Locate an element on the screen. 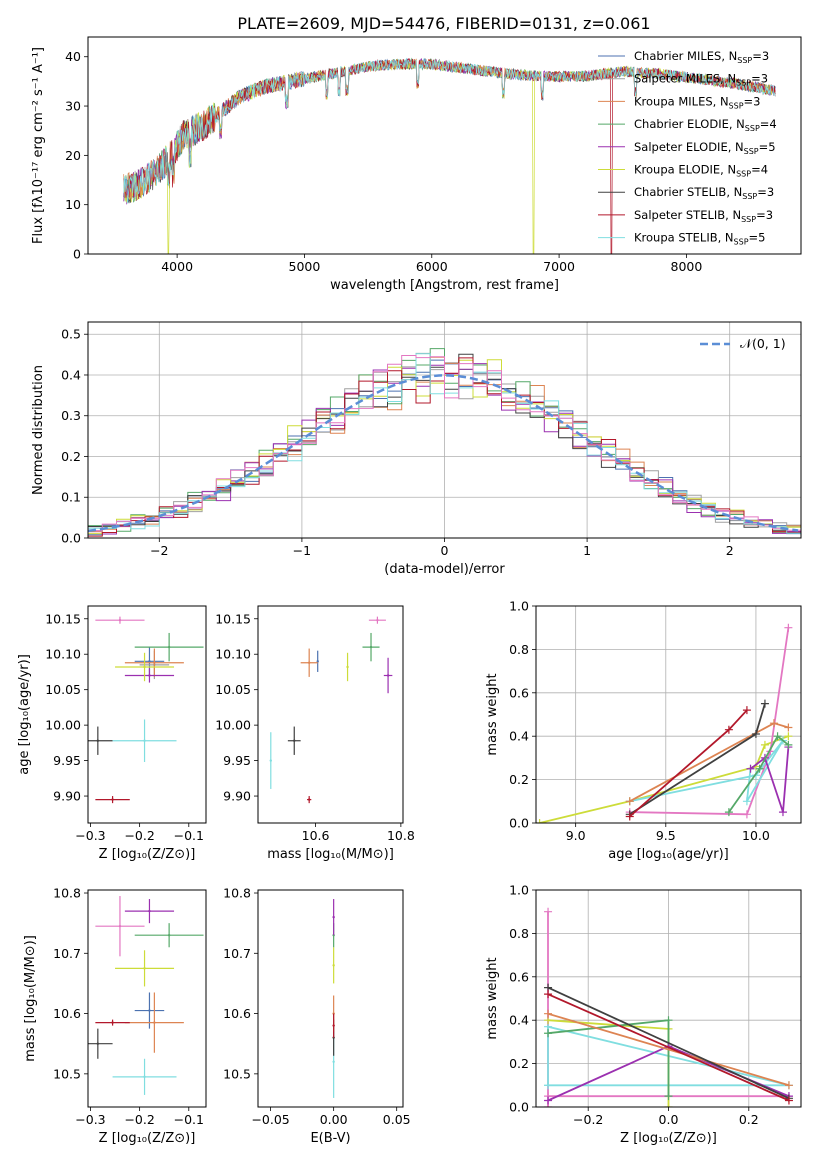 Image resolution: width=819 pixels, height=1170 pixels. x-axis-label: wavelength [Angstrom, rest frame] is located at coordinates (444, 285).